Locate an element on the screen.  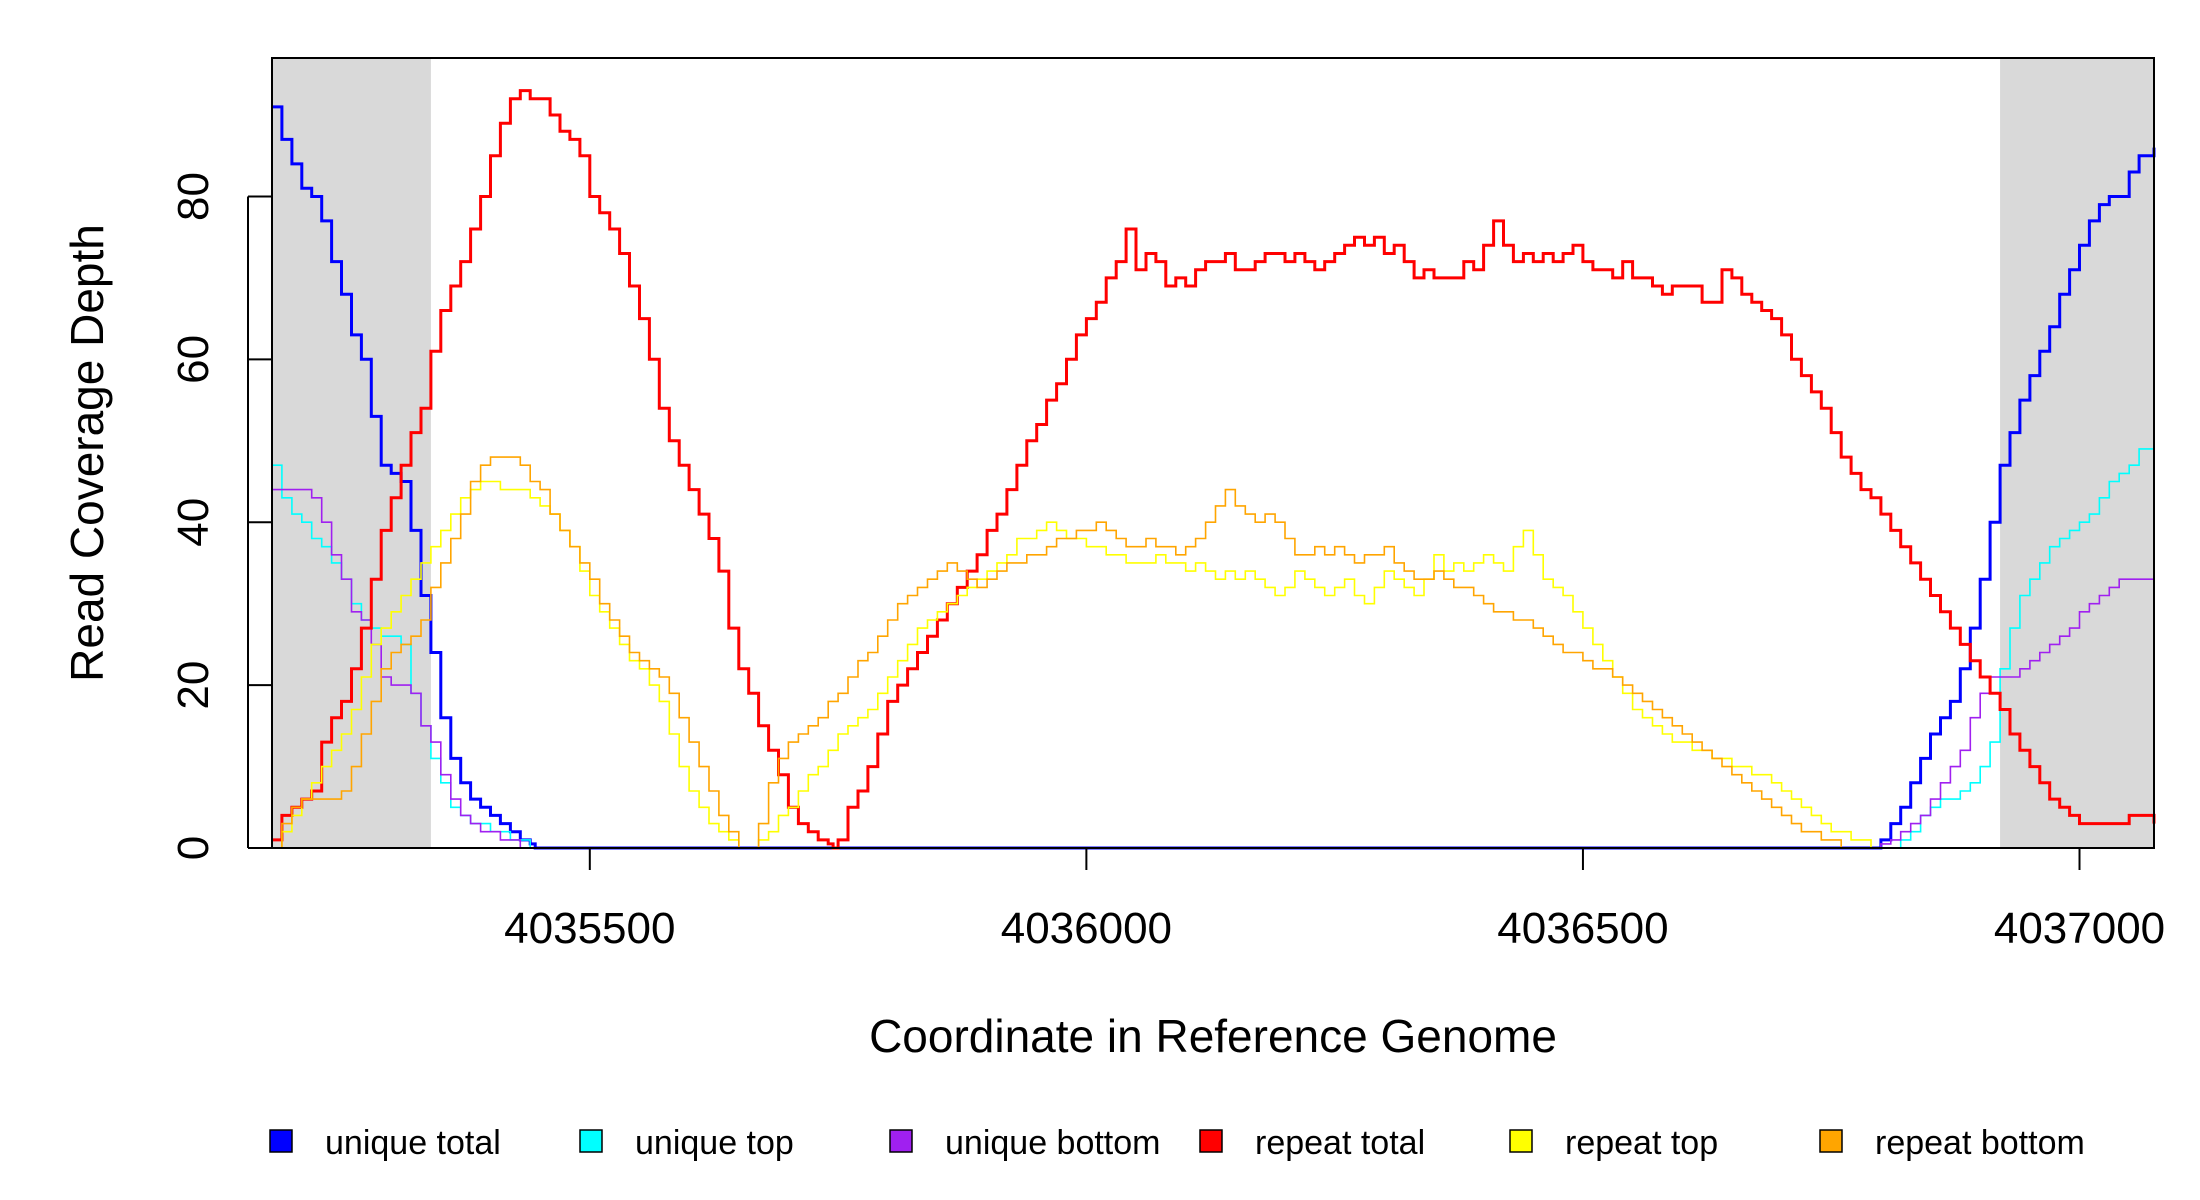
legend-label: unique top is located at coordinates (714, 1143).